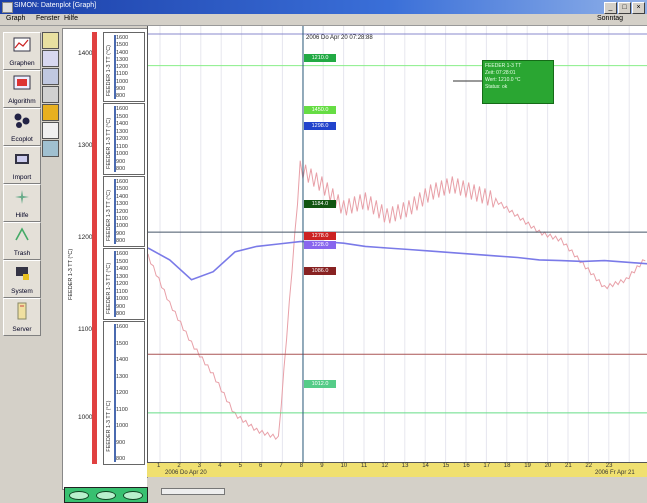 The height and width of the screenshot is (503, 647). What do you see at coordinates (500, 73) in the screenshot?
I see `tooltip-line: Zeit: 07:28:01` at bounding box center [500, 73].